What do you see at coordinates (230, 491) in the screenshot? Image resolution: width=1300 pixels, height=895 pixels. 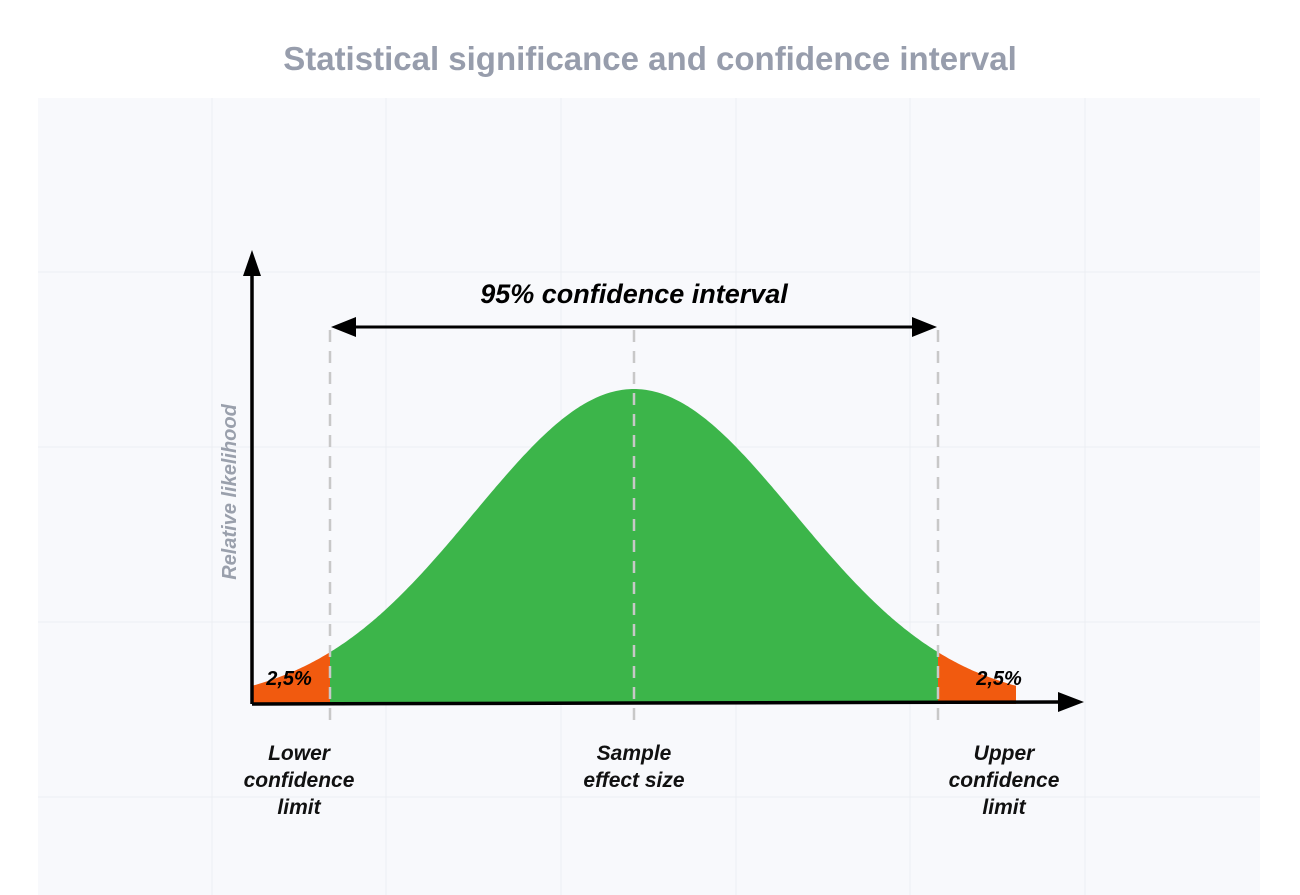 I see `y-axis-label: Relative likelihood` at bounding box center [230, 491].